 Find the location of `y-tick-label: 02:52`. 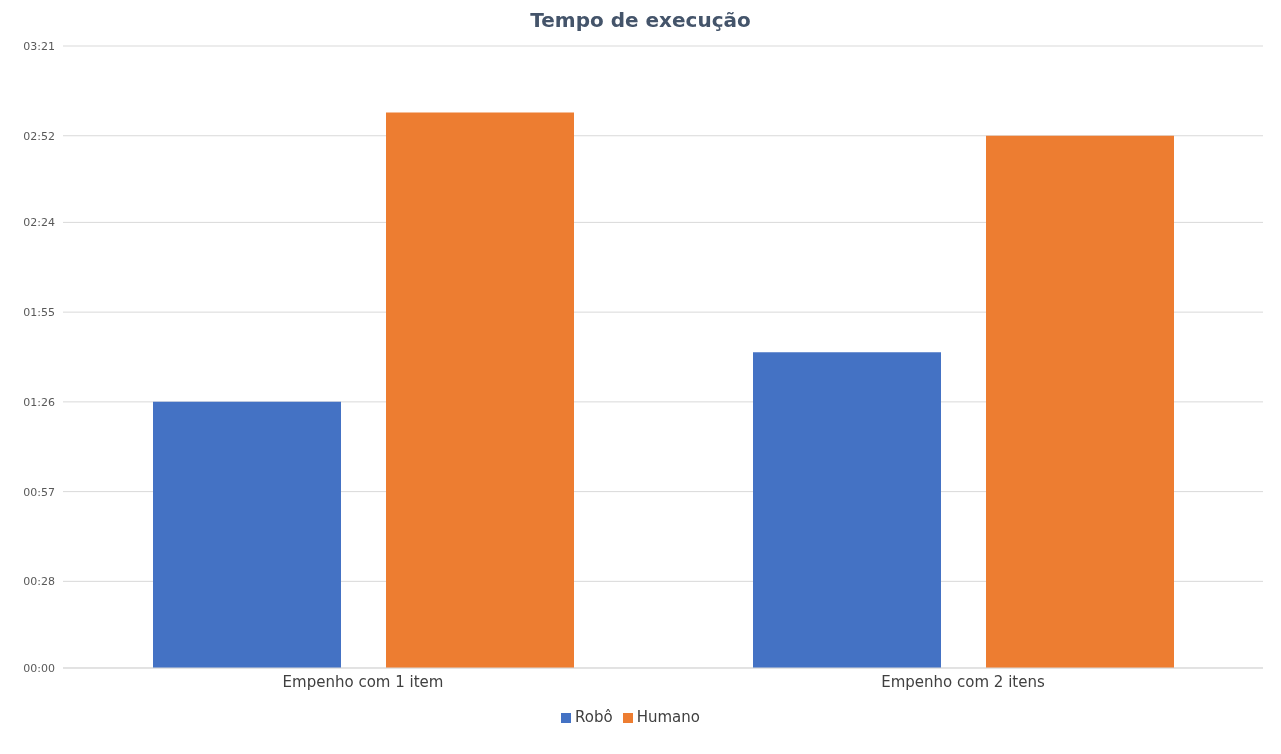

y-tick-label: 02:52 is located at coordinates (39, 136).